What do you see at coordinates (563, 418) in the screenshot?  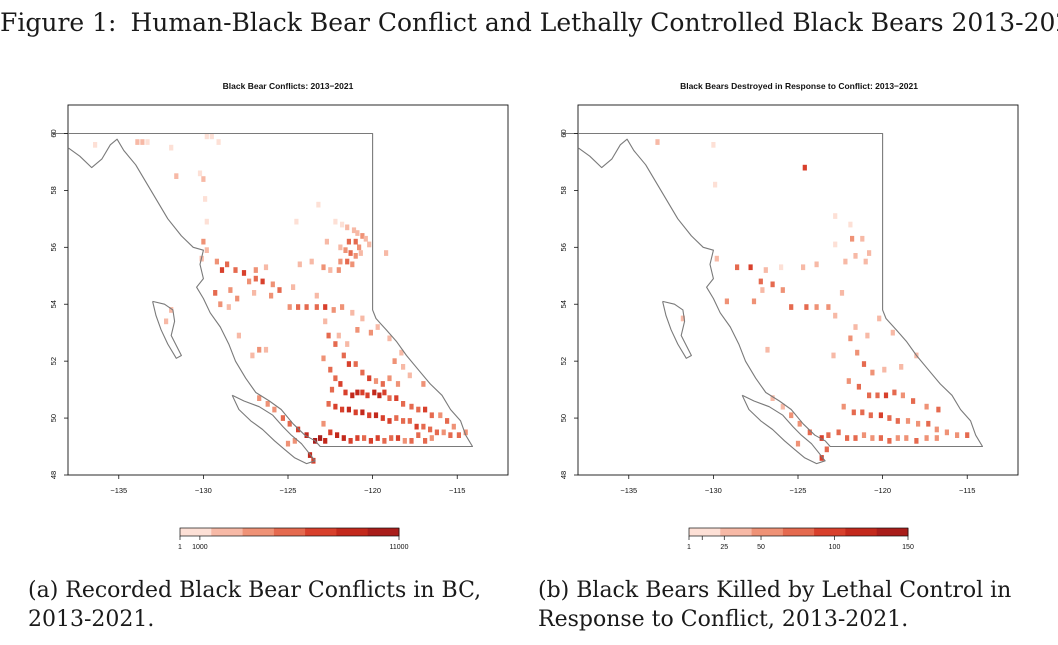 I see `y-tick-label: 50` at bounding box center [563, 418].